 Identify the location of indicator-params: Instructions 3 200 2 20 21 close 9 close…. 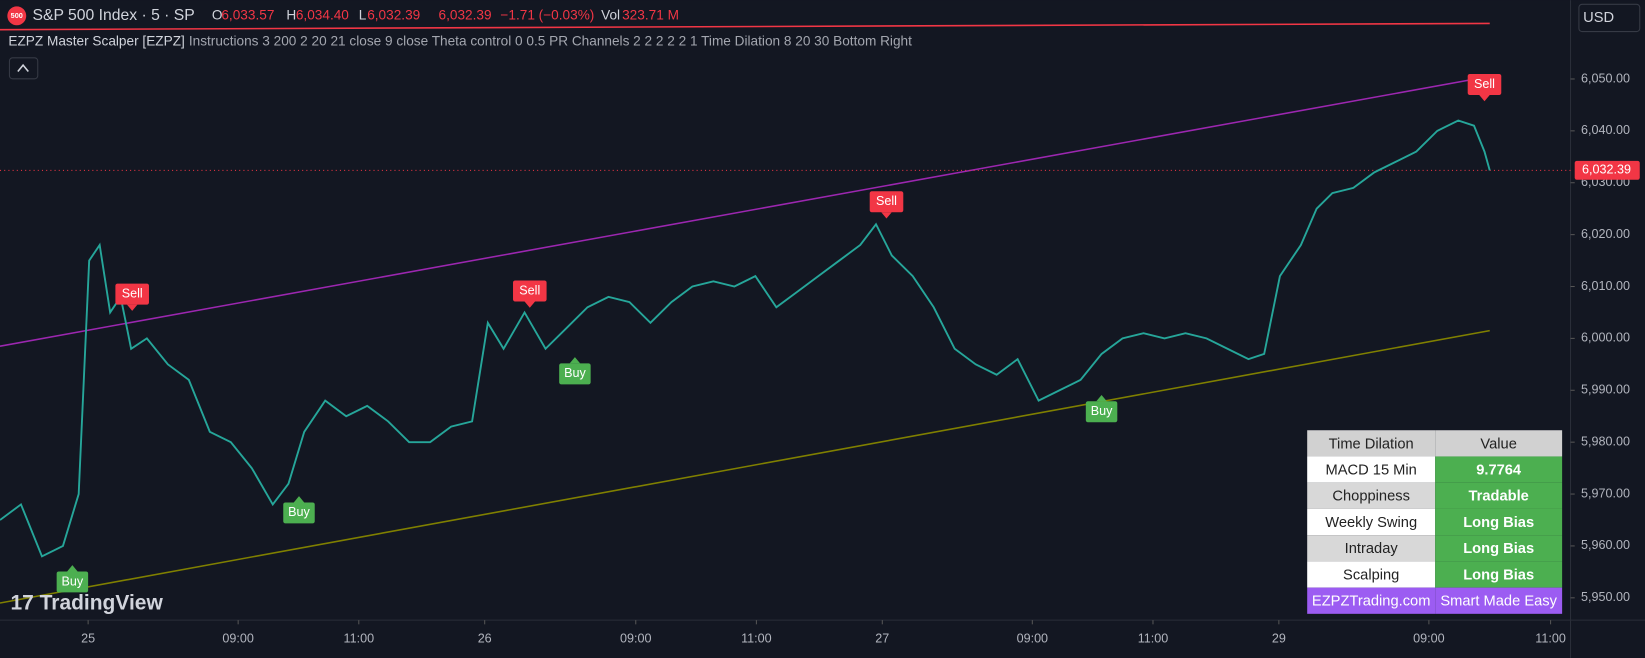
(550, 41).